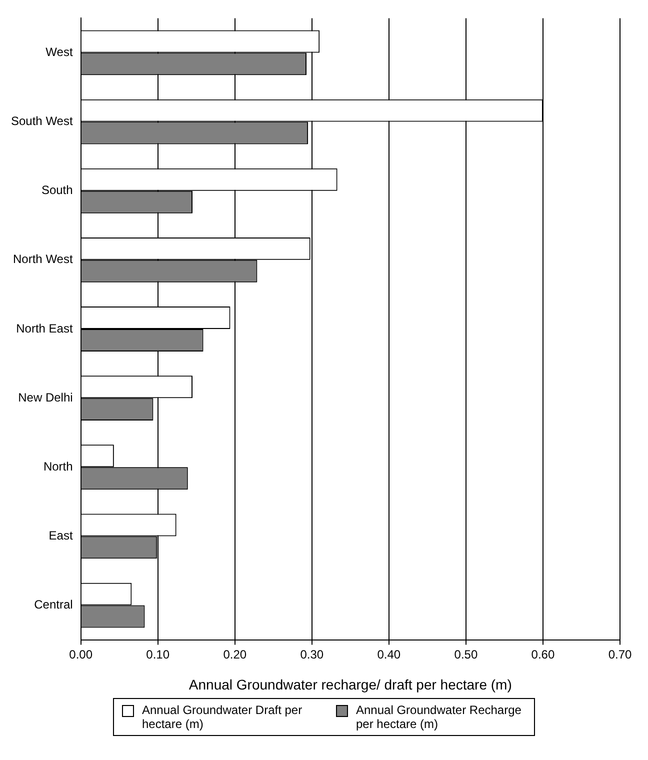 This screenshot has height=760, width=648. What do you see at coordinates (43, 259) in the screenshot?
I see `y-tick-label: North West` at bounding box center [43, 259].